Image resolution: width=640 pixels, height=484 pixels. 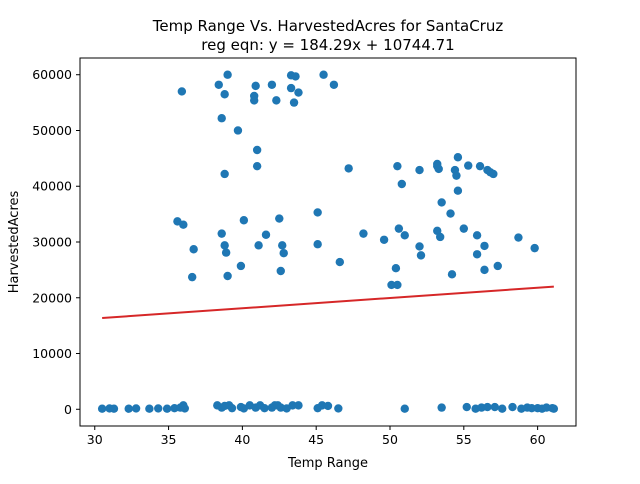 I want to click on y-tick-label: 60000, so click(x=52, y=74).